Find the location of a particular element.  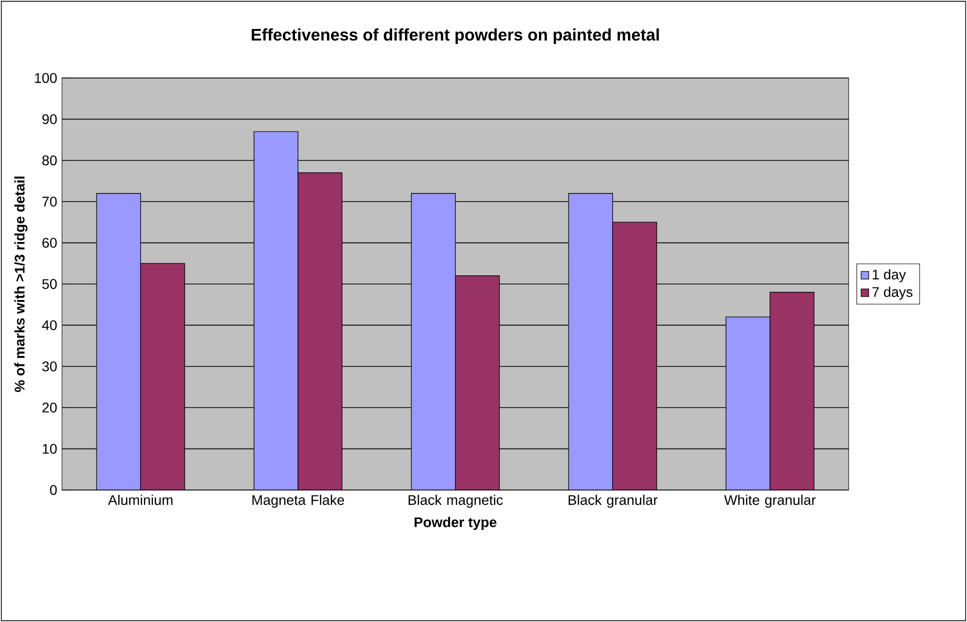

y-tick-label: 0 is located at coordinates (53, 490).